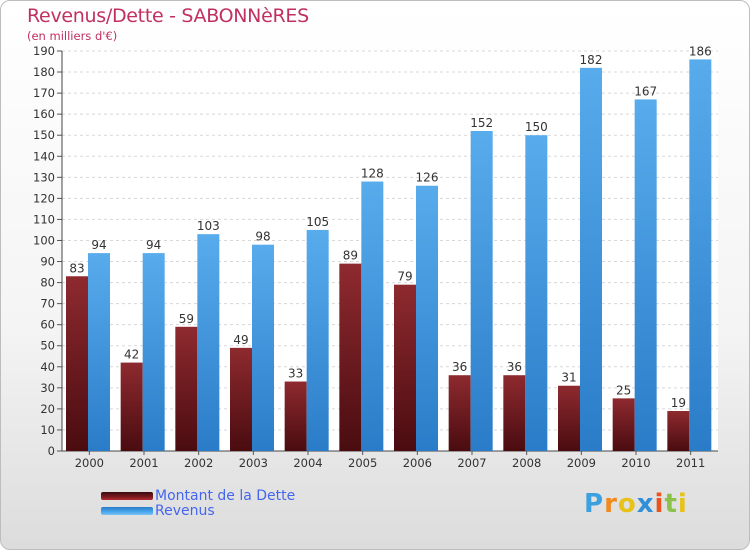 The image size is (750, 550). I want to click on data-label-dette: 25, so click(623, 390).